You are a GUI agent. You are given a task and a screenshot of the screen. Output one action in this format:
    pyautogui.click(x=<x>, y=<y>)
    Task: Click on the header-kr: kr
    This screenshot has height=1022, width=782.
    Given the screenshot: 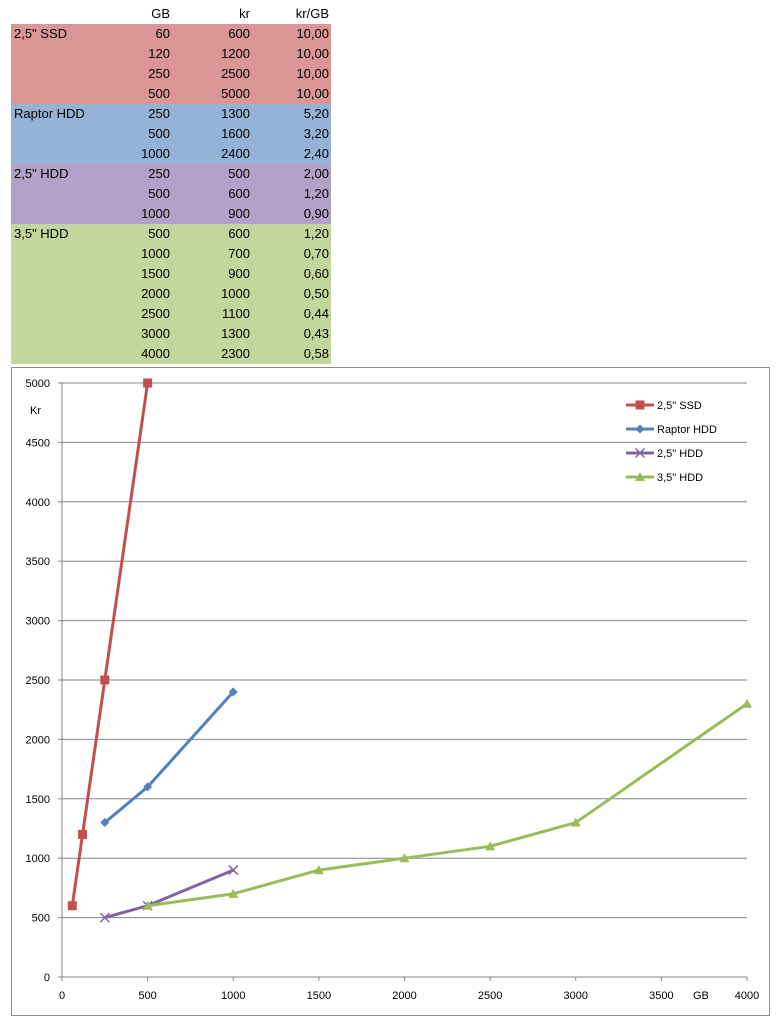 What is the action you would take?
    pyautogui.click(x=244, y=13)
    